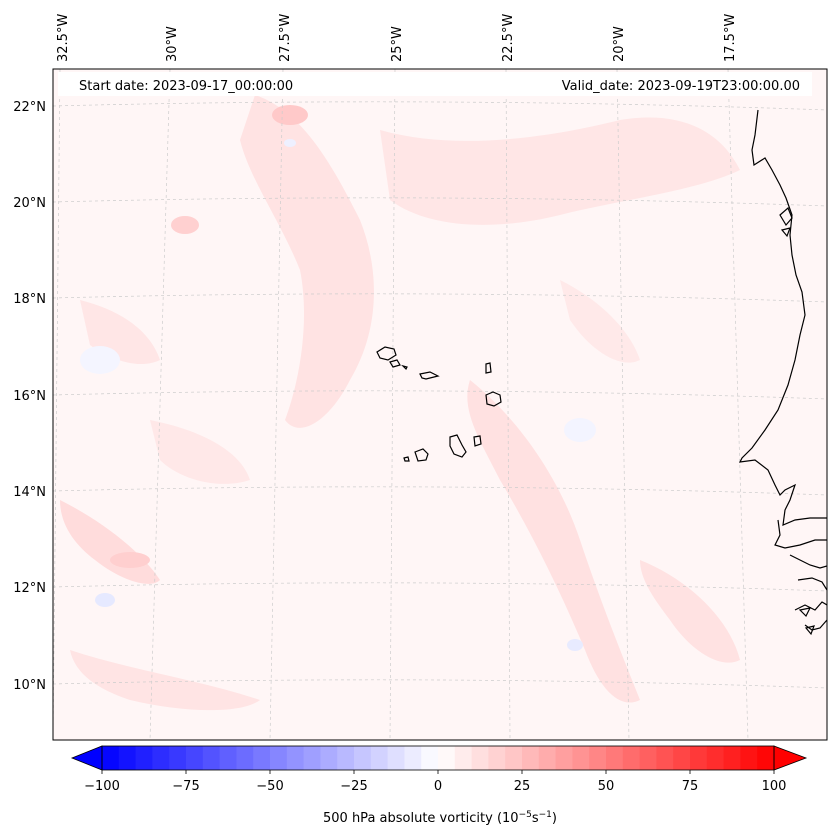 The image size is (837, 839). I want to click on colorbar-tick-label: 0, so click(438, 786).